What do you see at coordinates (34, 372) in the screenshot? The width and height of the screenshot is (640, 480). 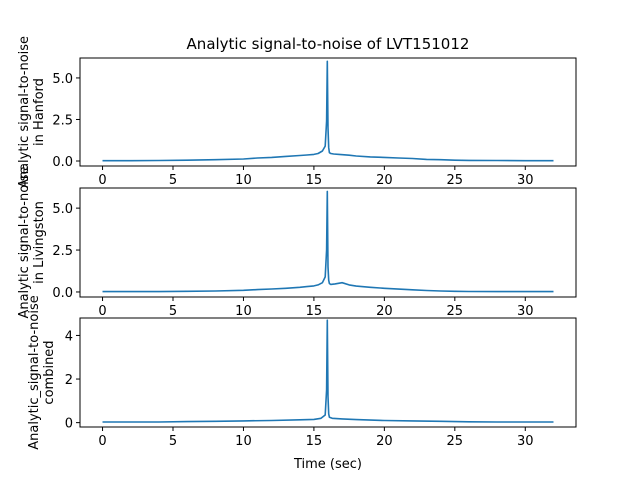 I see `y-axis-label-line: Analytic_signal-to-noise` at bounding box center [34, 372].